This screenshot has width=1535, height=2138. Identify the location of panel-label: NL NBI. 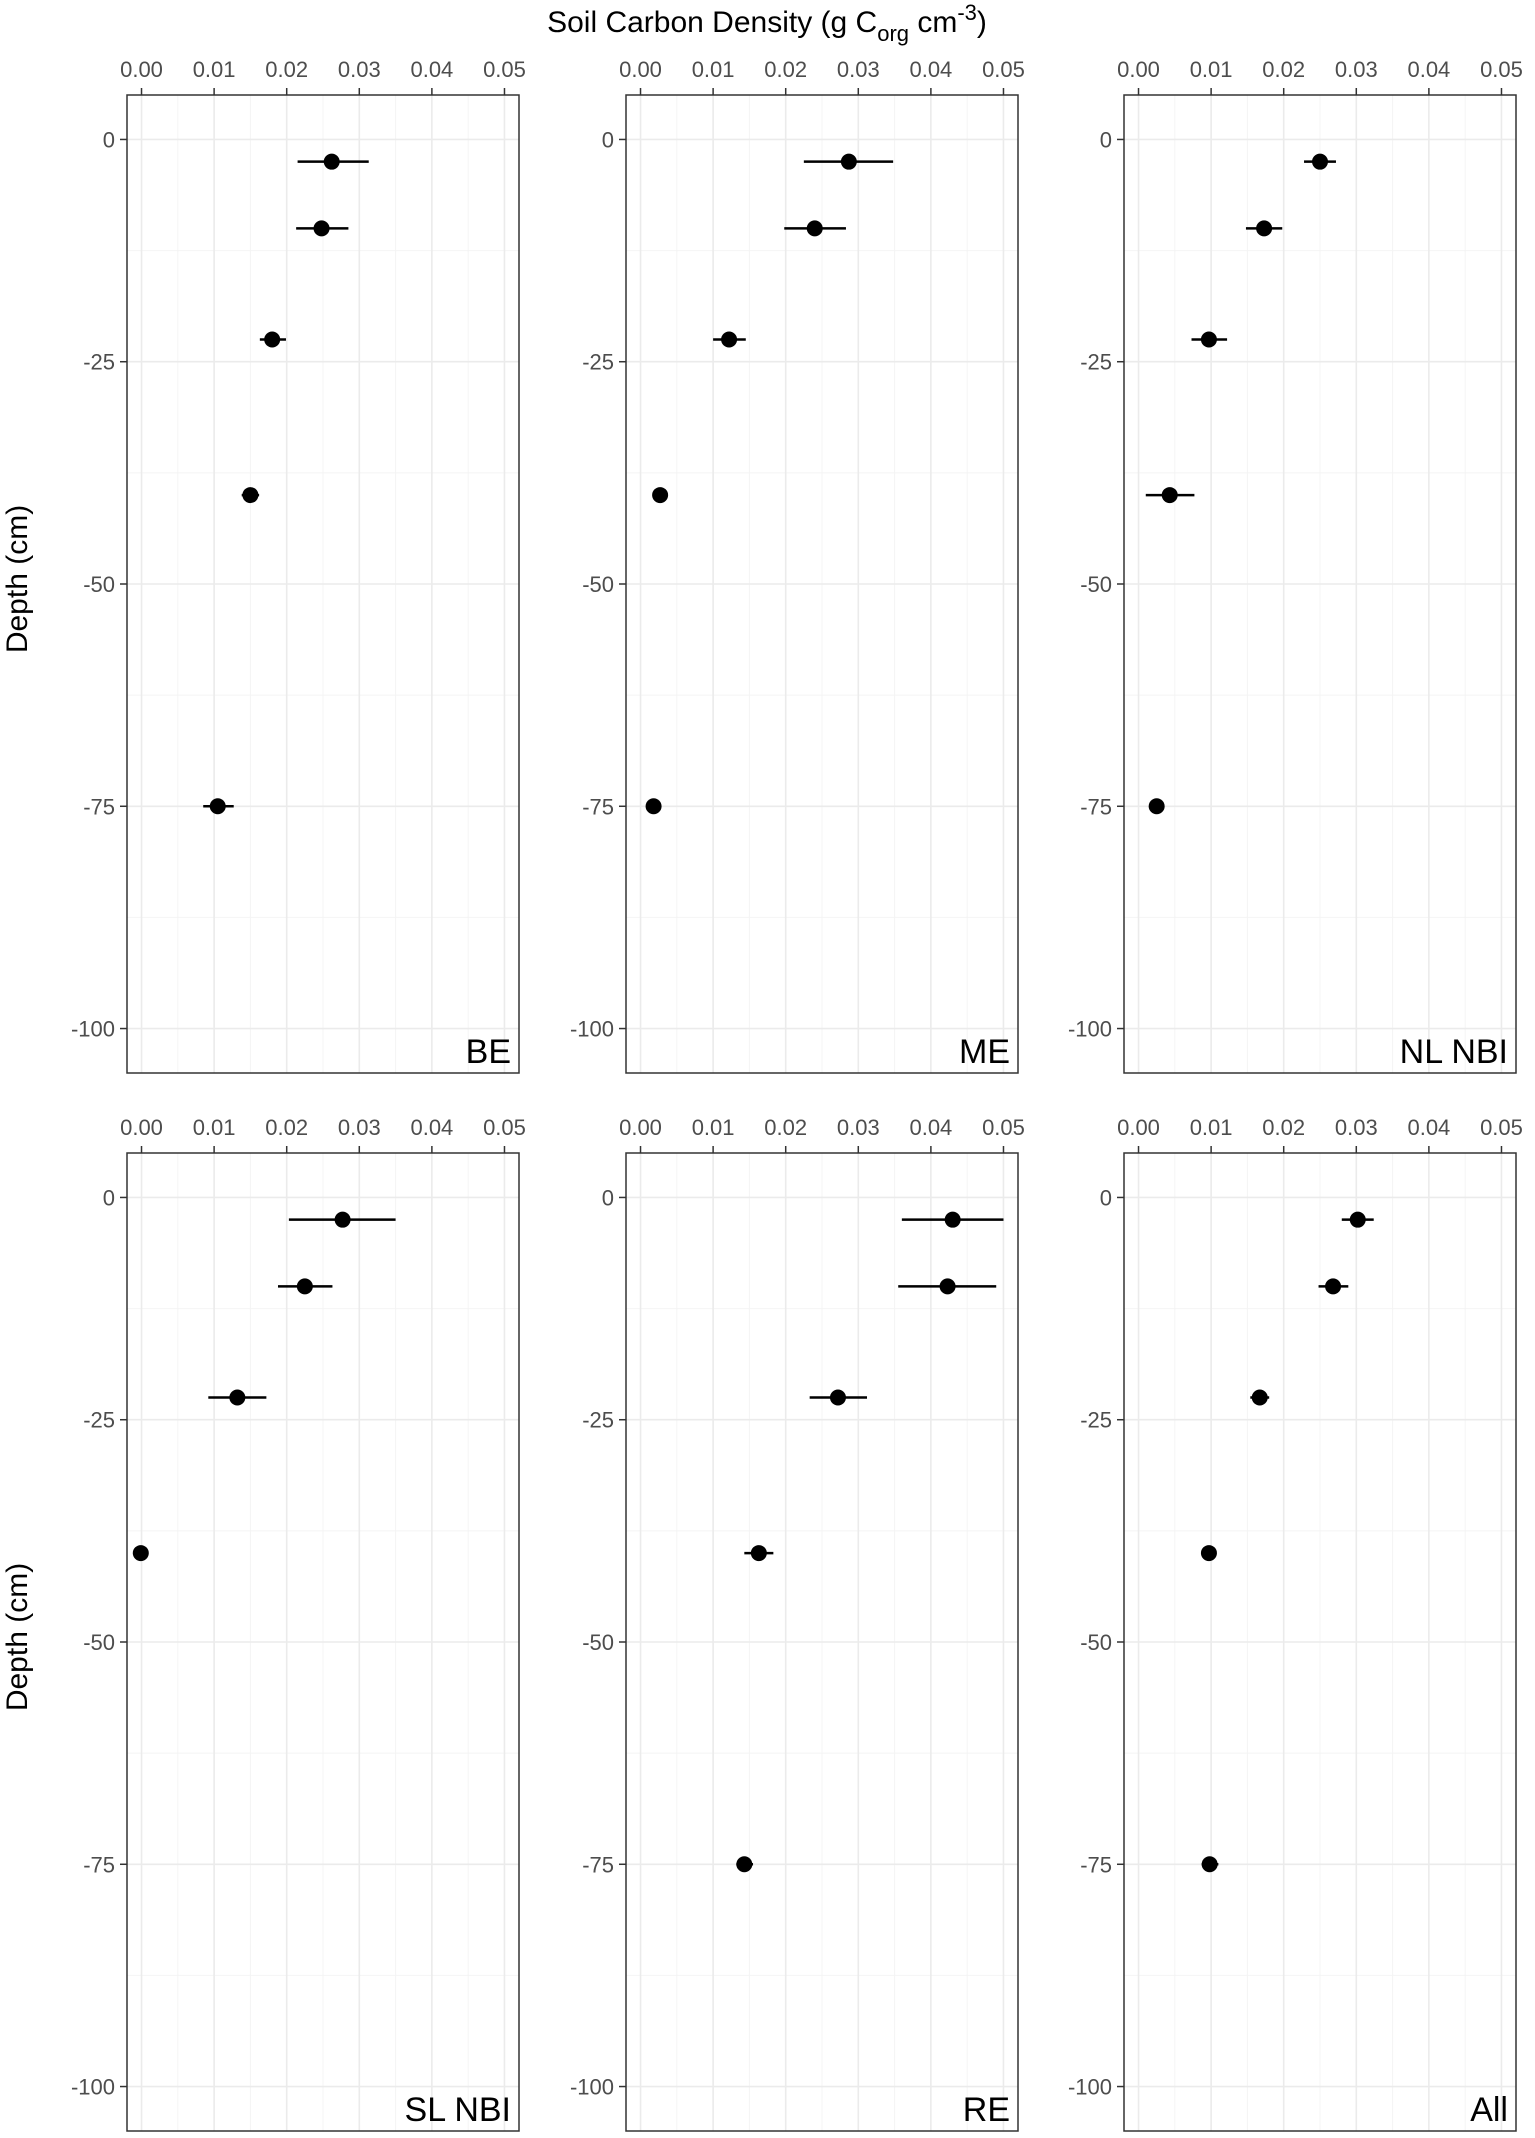
(1454, 1052).